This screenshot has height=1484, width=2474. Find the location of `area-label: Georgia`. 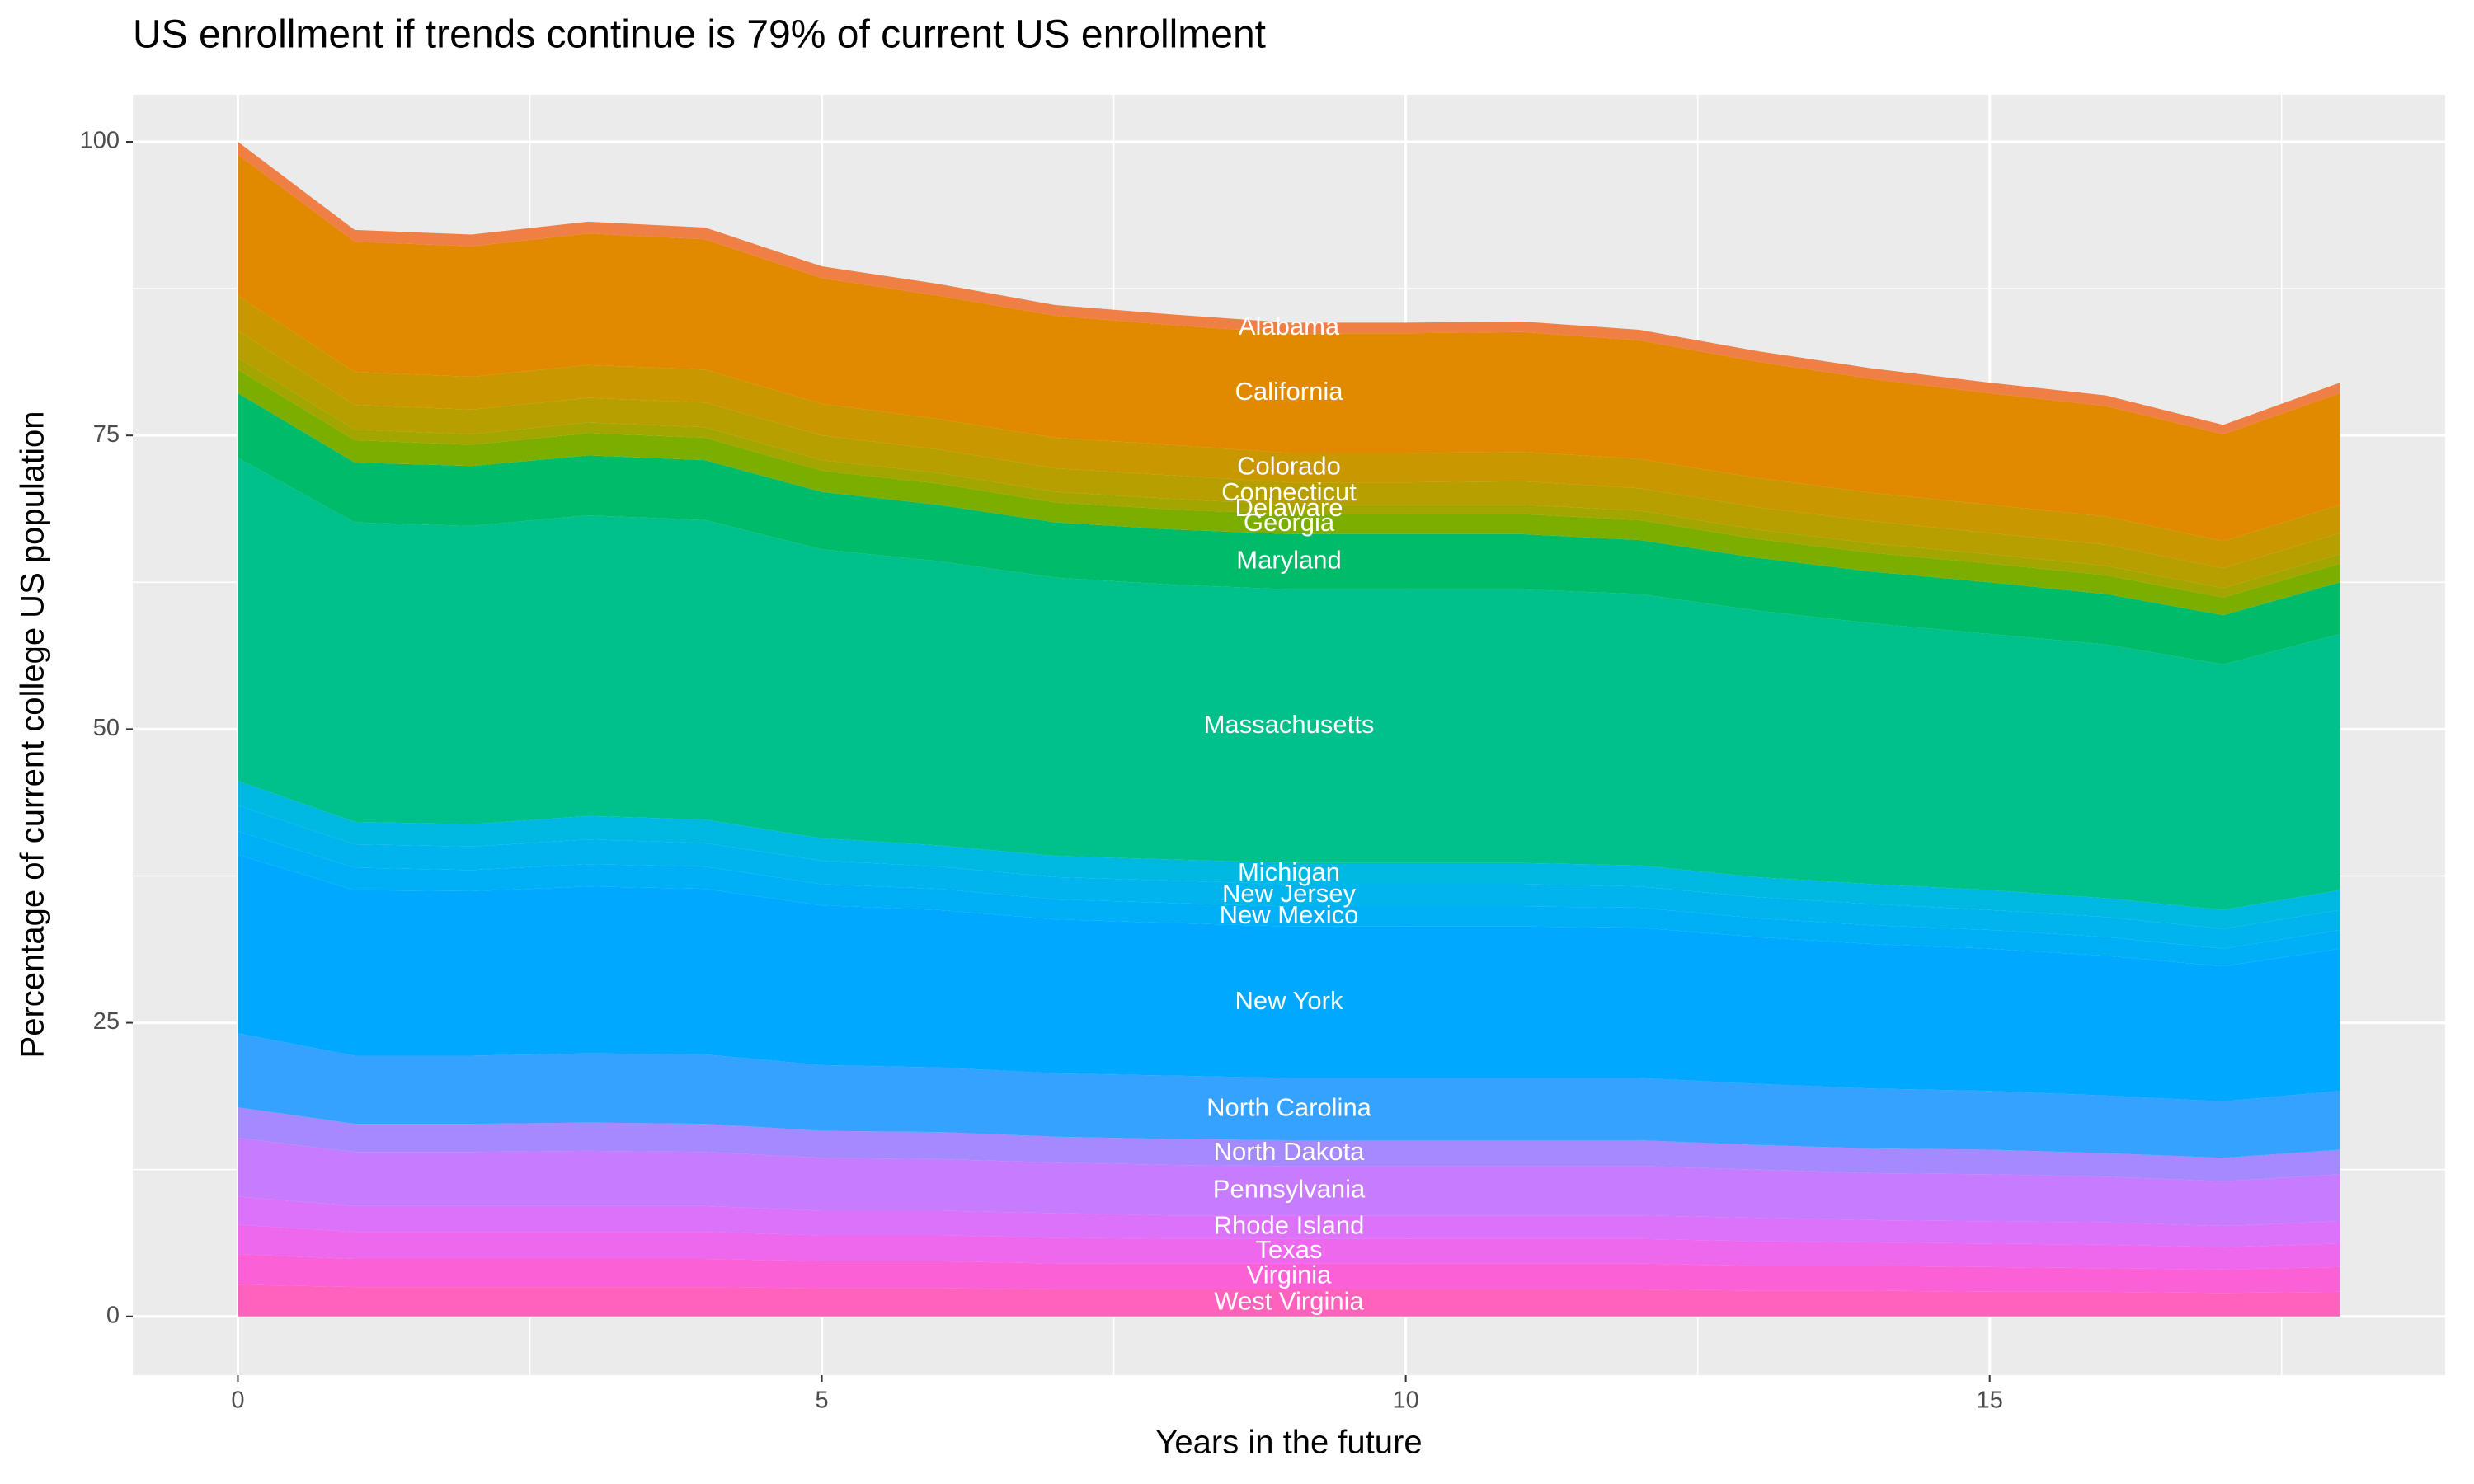

area-label: Georgia is located at coordinates (1289, 522).